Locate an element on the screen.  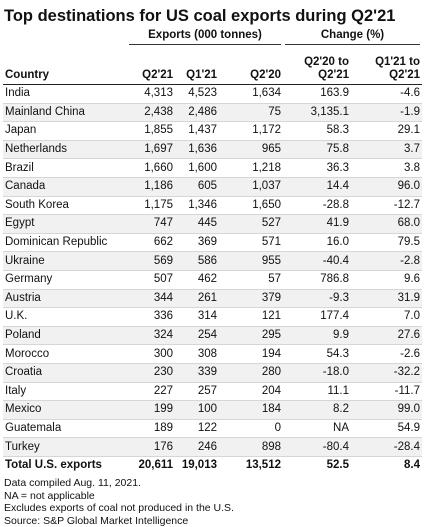
cell: 308 is located at coordinates (197, 354).